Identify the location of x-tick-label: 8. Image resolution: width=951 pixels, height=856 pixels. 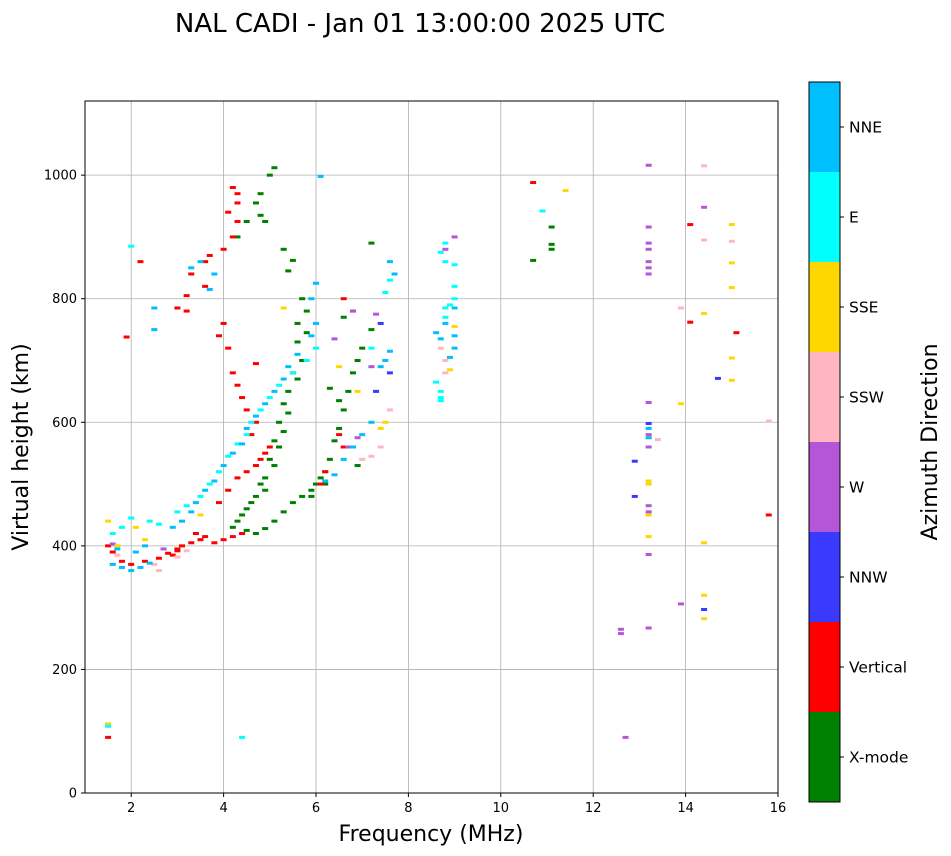
(408, 808).